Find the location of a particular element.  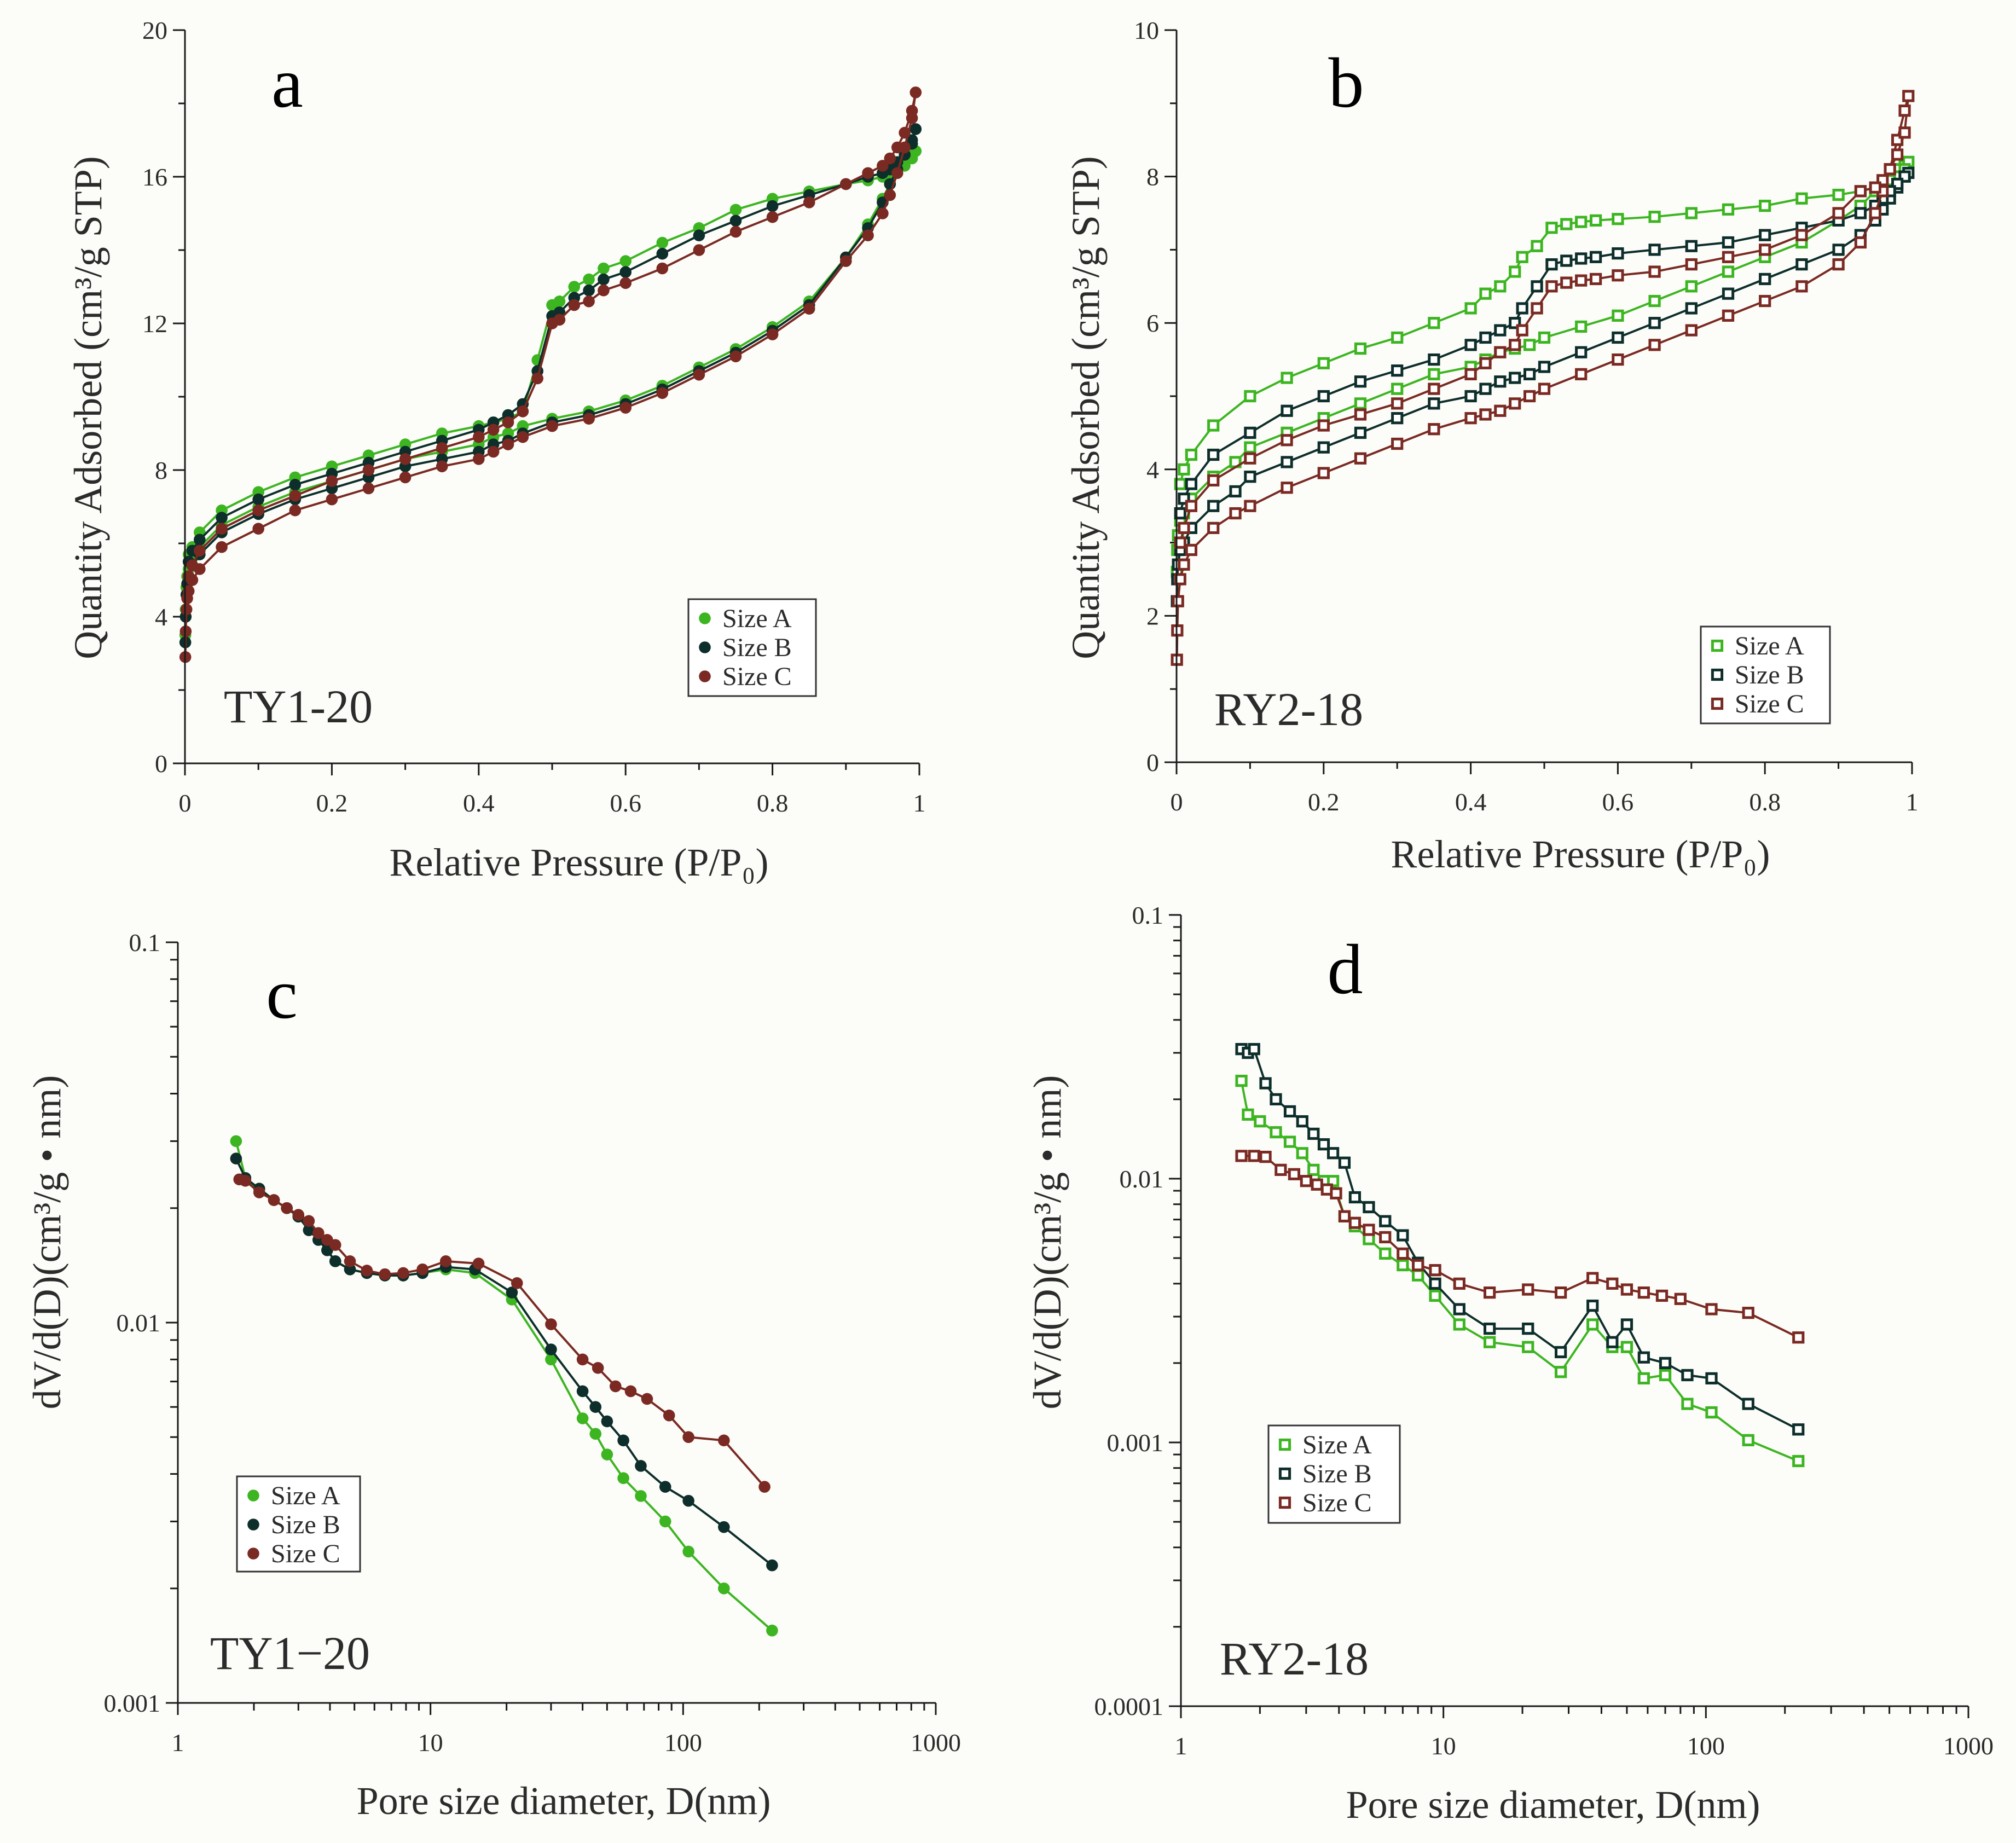

panel-c-size-c-line is located at coordinates (502, 1333).